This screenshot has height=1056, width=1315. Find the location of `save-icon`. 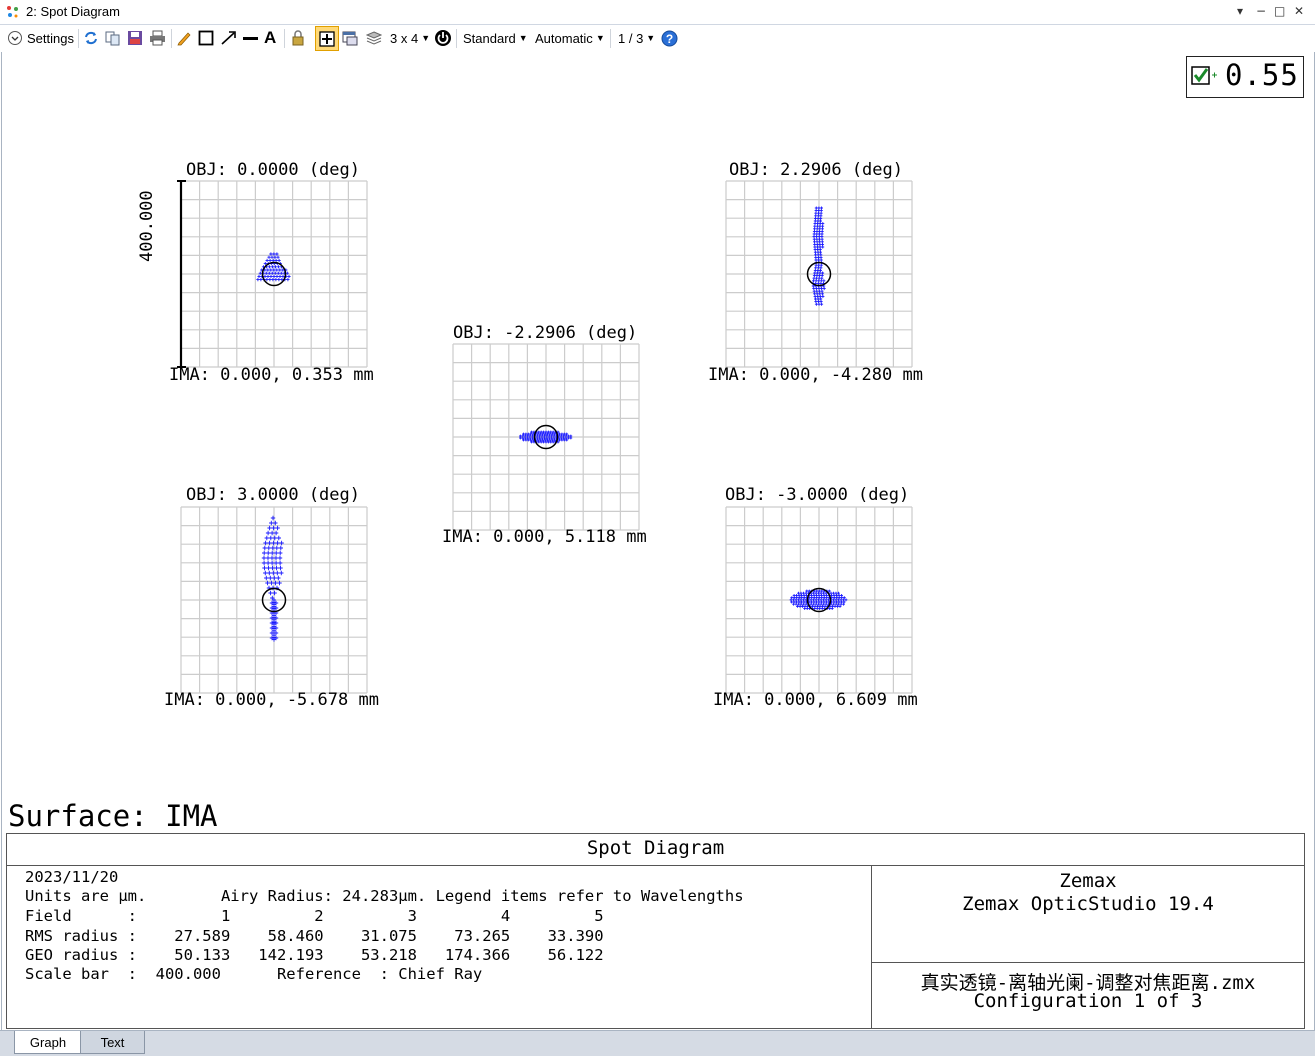

save-icon is located at coordinates (135, 38).